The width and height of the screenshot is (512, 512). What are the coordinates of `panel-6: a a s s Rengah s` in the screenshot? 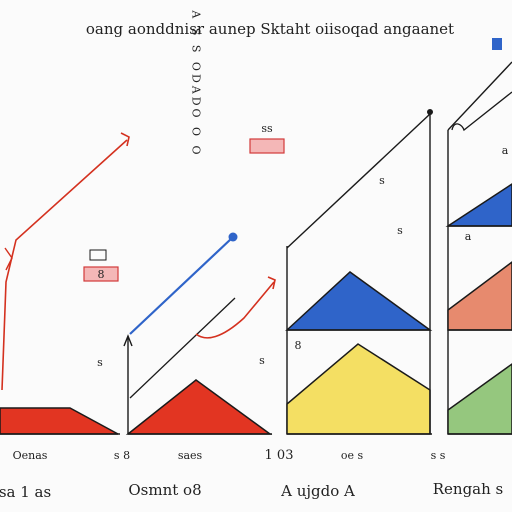 It's located at (471, 279).